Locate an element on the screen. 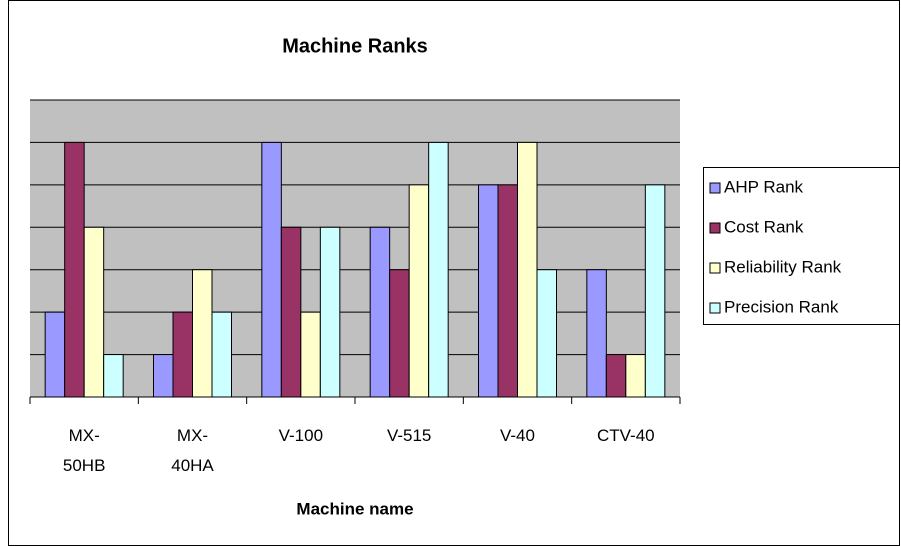  chart-title: Machine Ranks is located at coordinates (355, 46).